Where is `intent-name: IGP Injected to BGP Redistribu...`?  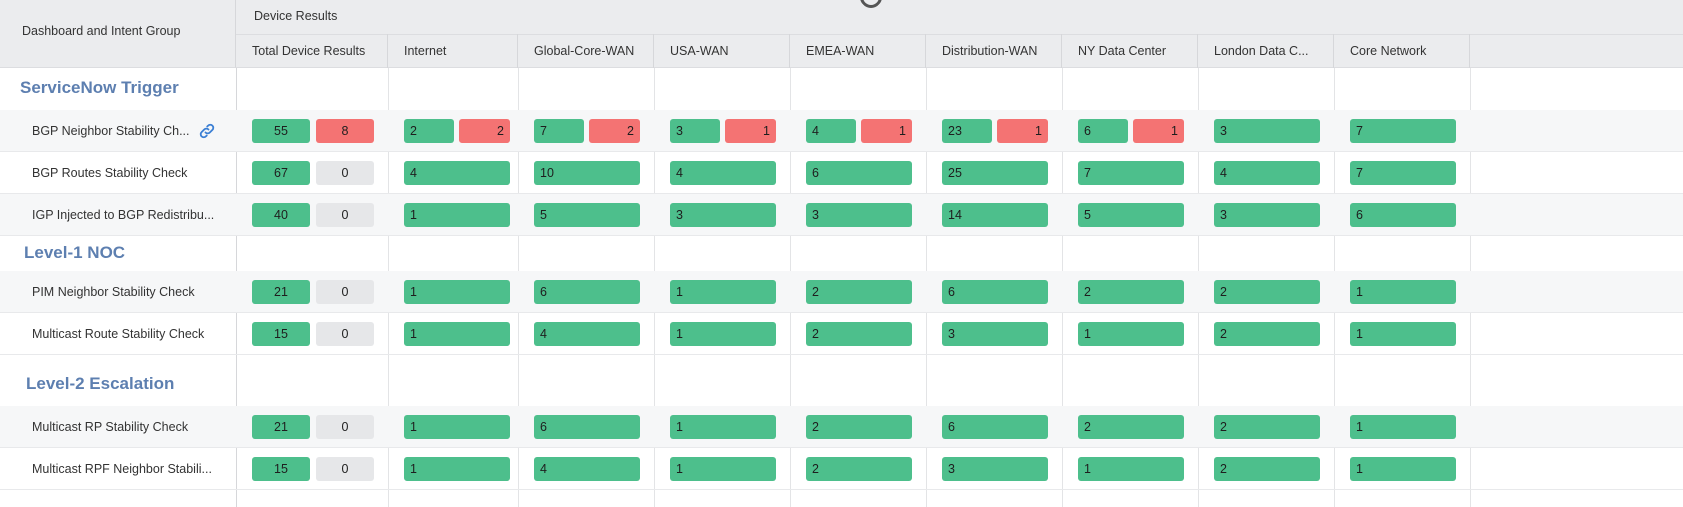
intent-name: IGP Injected to BGP Redistribu... is located at coordinates (123, 215).